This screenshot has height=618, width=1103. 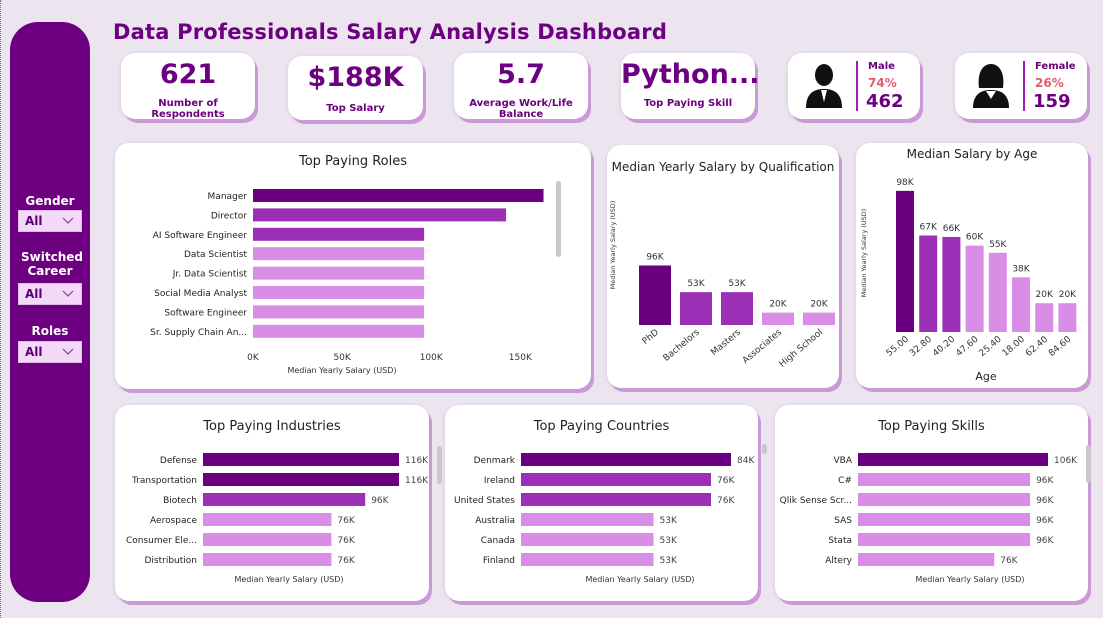 I want to click on female-label: Female, so click(x=1055, y=66).